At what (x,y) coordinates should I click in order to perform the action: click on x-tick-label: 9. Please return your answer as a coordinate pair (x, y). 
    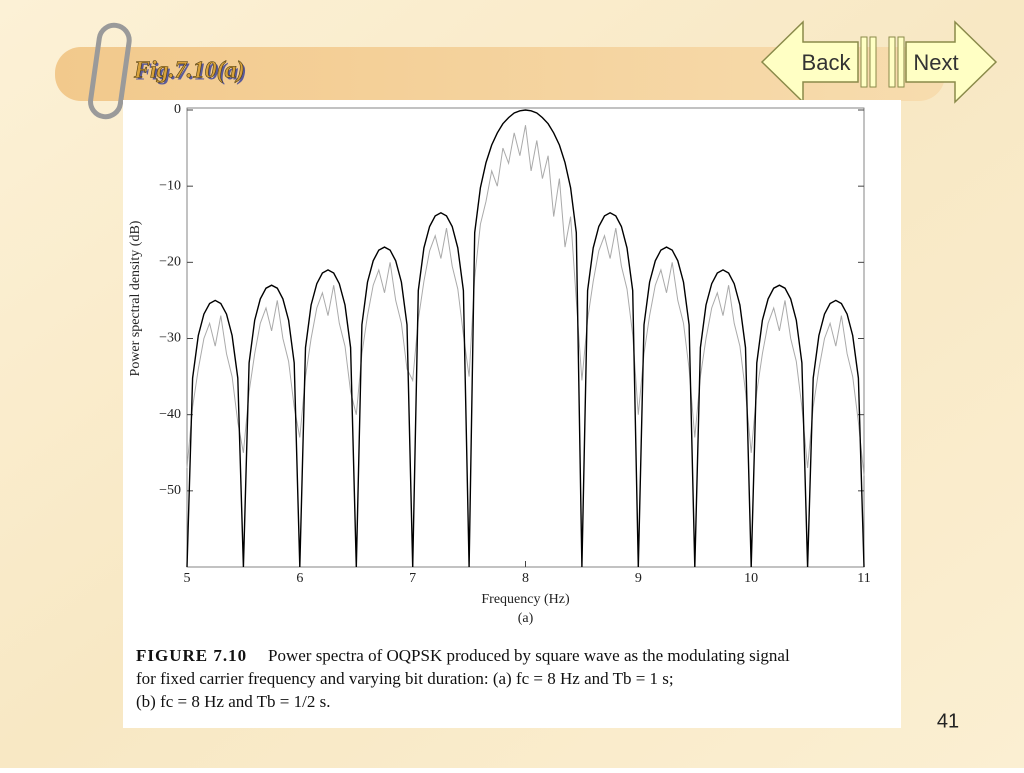
    Looking at the image, I should click on (638, 578).